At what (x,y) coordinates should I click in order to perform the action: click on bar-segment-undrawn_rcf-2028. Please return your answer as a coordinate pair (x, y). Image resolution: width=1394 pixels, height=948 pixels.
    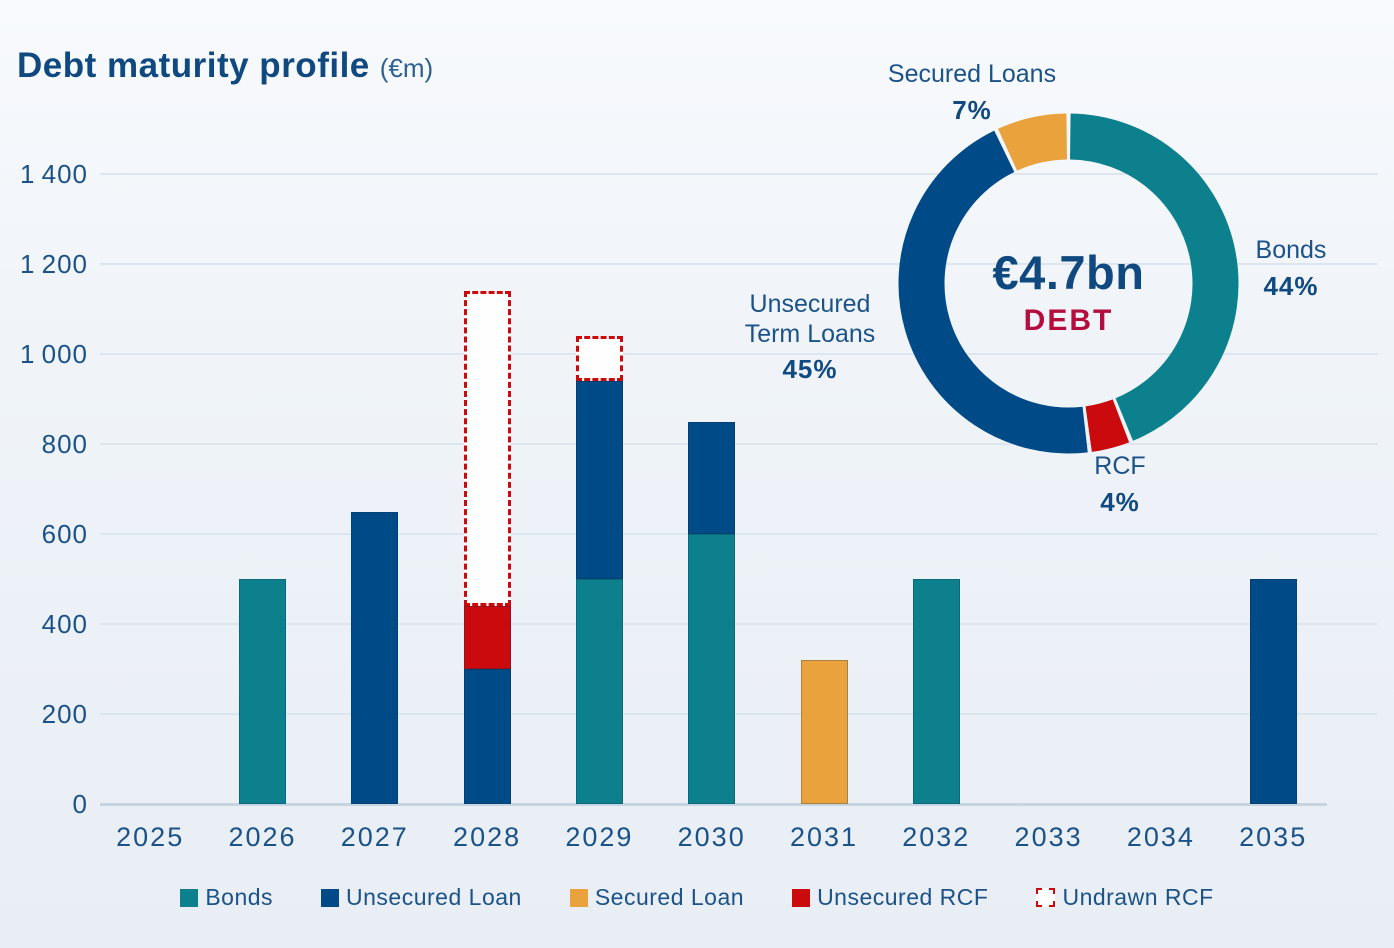
    Looking at the image, I should click on (487, 448).